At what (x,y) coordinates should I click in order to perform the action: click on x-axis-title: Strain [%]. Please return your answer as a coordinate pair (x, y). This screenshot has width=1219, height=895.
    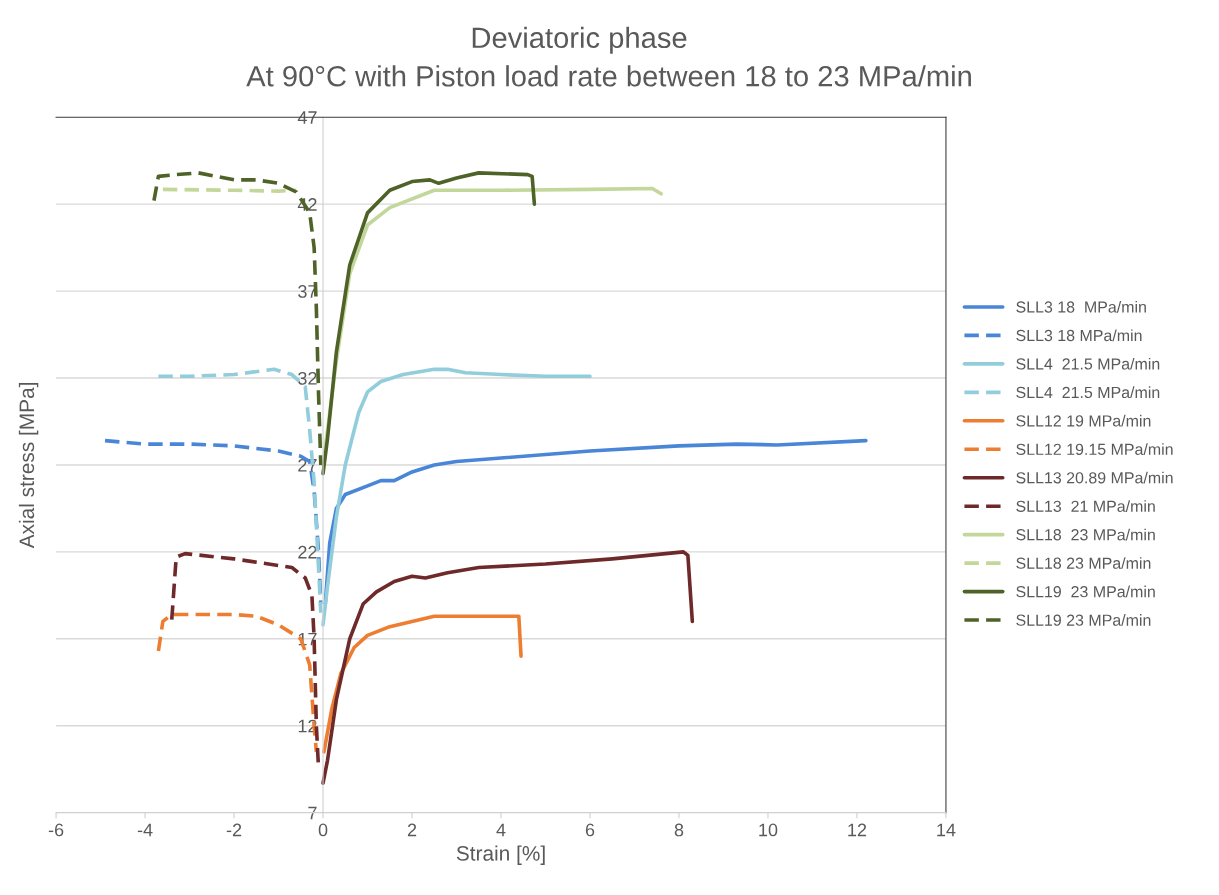
    Looking at the image, I should click on (500, 855).